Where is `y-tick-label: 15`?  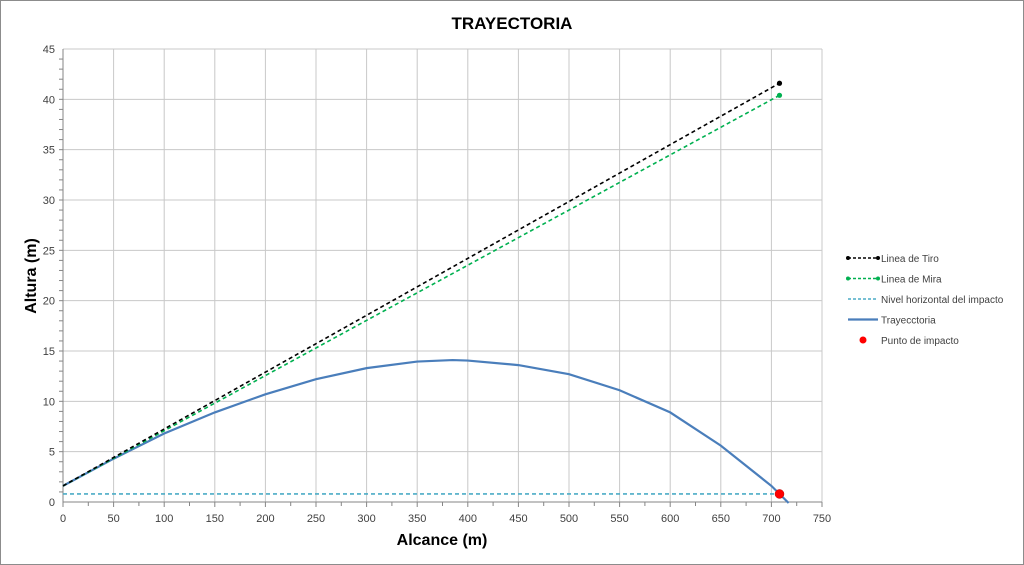
y-tick-label: 15 is located at coordinates (49, 352).